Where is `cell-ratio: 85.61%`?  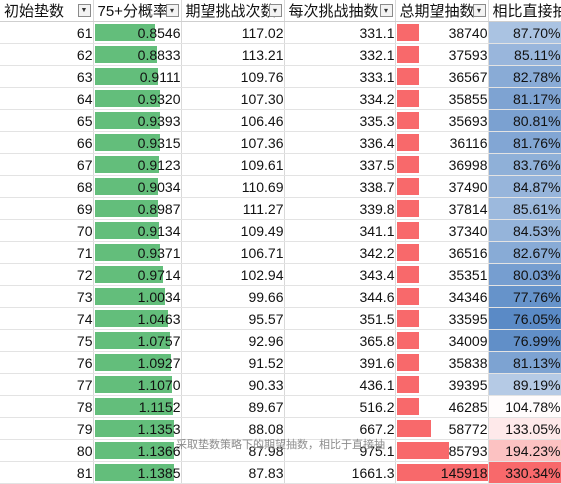
cell-ratio: 85.61% is located at coordinates (524, 209).